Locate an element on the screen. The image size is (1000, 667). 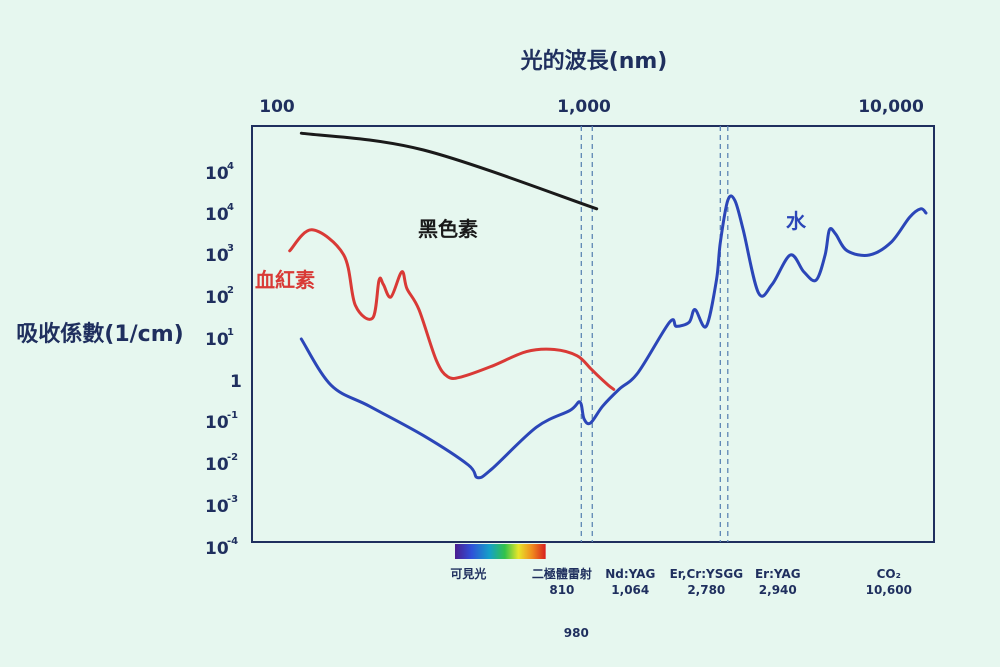
marker-label: Er:YAG is located at coordinates (778, 574).